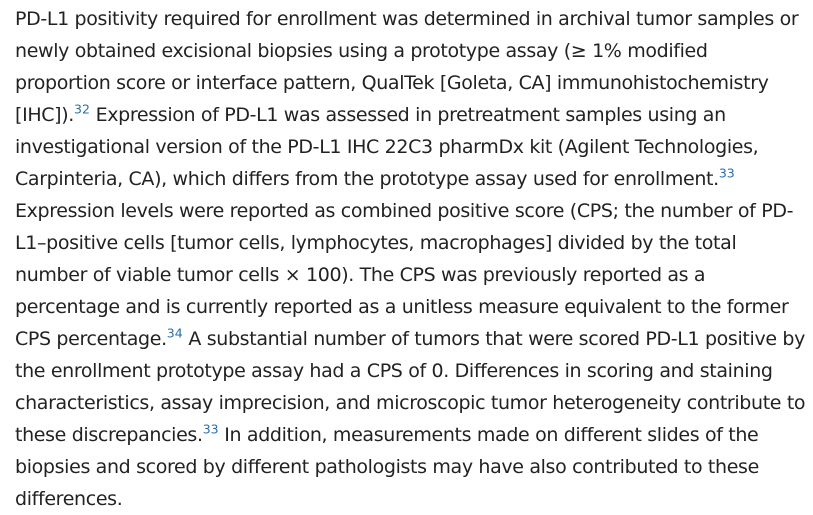 The image size is (813, 515). I want to click on citation-ref-33: 33, so click(726, 173).